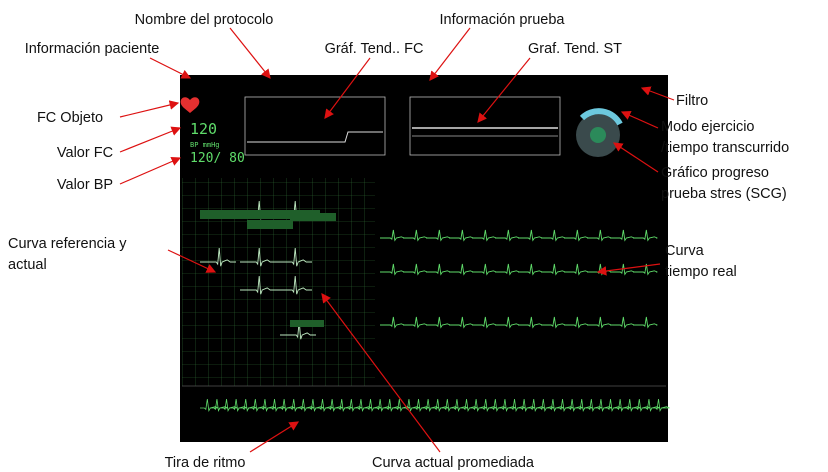 The height and width of the screenshot is (472, 828). I want to click on reference-grid, so click(278, 282).